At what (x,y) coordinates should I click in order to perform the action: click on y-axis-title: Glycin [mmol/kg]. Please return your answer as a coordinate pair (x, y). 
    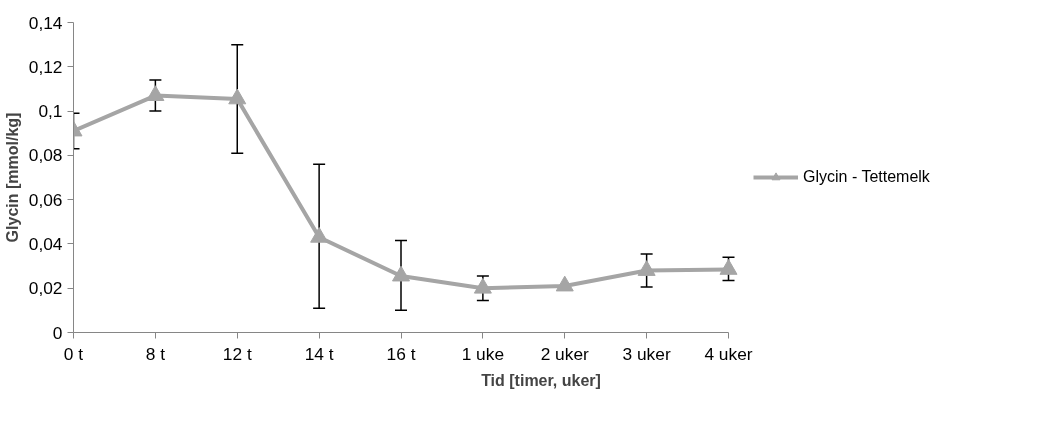
    Looking at the image, I should click on (12, 177).